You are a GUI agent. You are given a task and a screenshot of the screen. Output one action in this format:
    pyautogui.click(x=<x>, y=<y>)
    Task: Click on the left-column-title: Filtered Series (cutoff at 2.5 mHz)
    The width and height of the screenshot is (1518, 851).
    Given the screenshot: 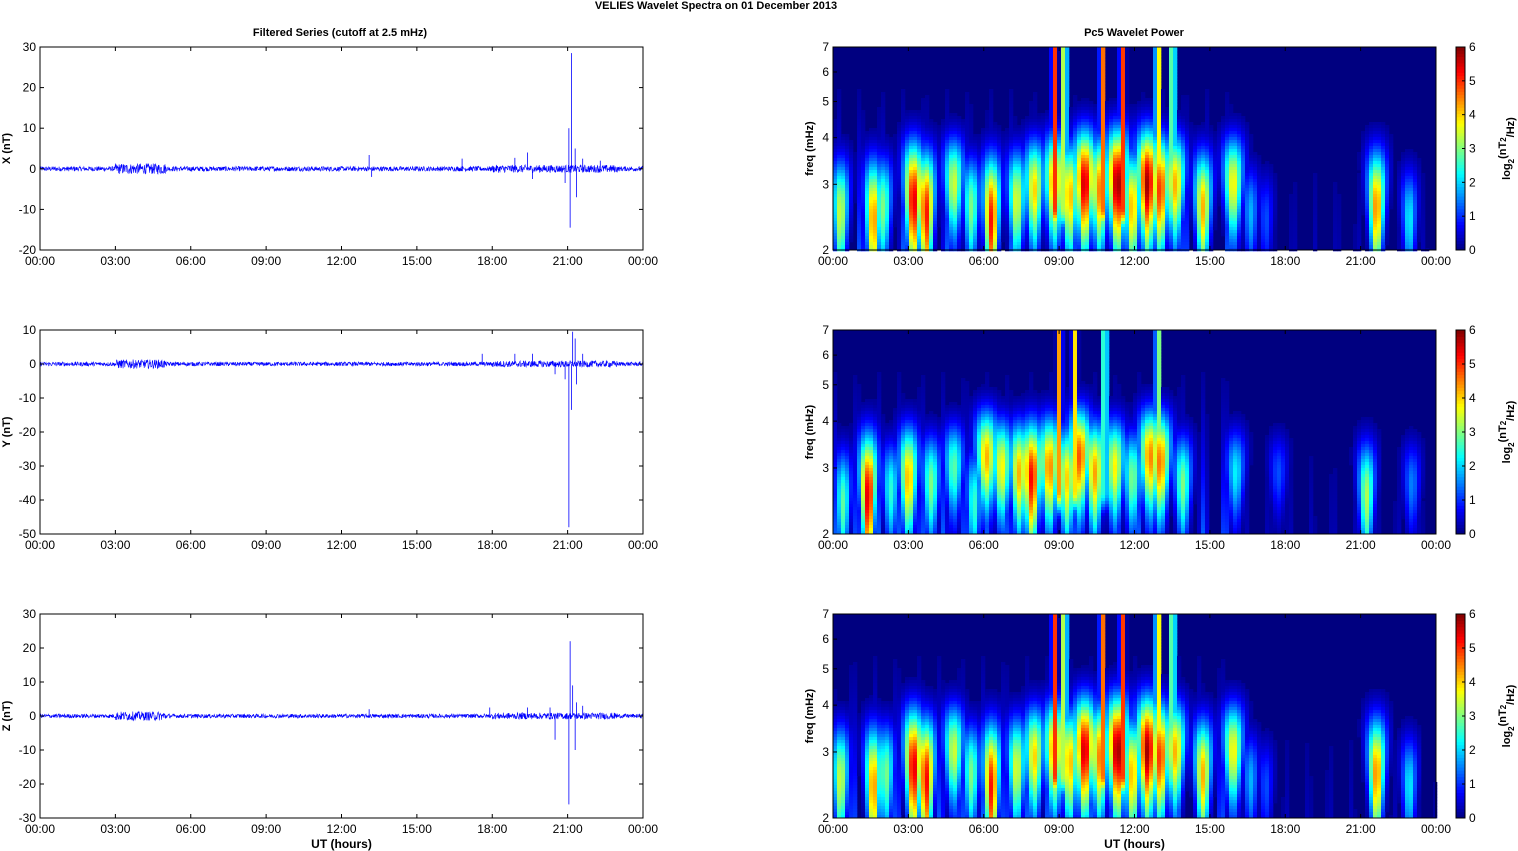 What is the action you would take?
    pyautogui.click(x=340, y=33)
    